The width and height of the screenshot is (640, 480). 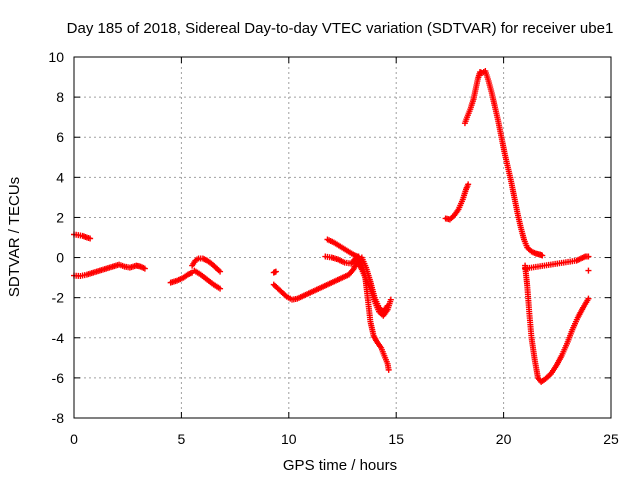 What do you see at coordinates (611, 439) in the screenshot?
I see `x-tick-label: 25` at bounding box center [611, 439].